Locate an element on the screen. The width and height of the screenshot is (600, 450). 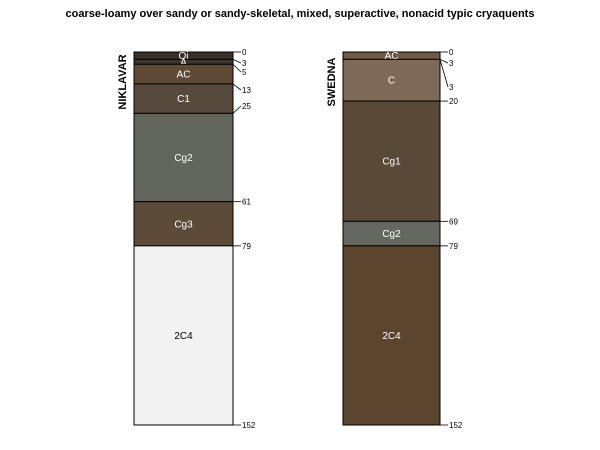
horizon-cg3 is located at coordinates (183, 224).